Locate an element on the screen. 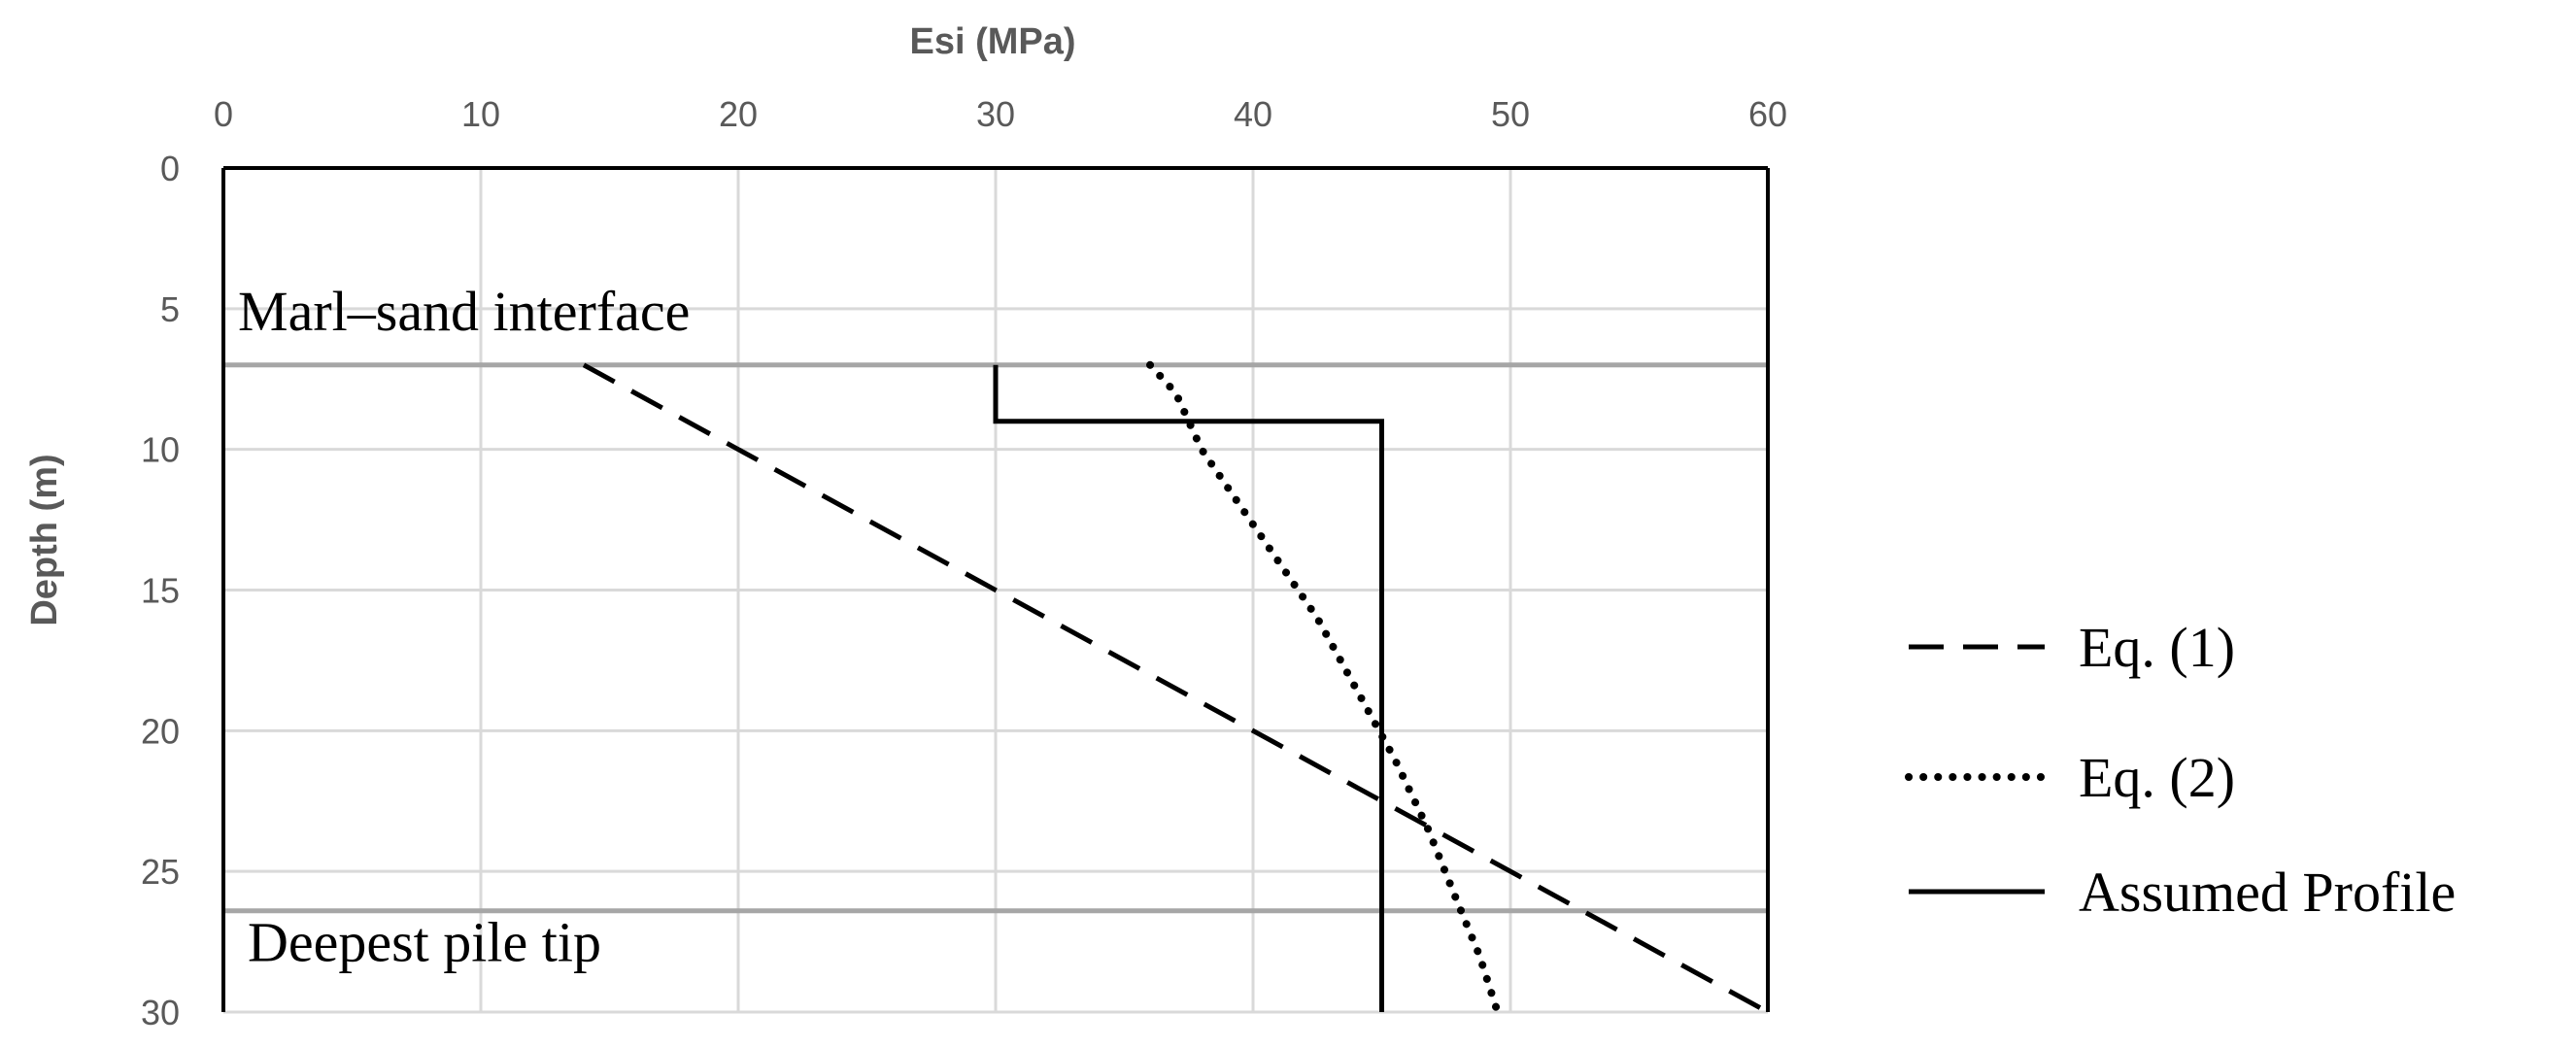 Image resolution: width=2576 pixels, height=1048 pixels. x-tick-label: 50 is located at coordinates (1510, 114).